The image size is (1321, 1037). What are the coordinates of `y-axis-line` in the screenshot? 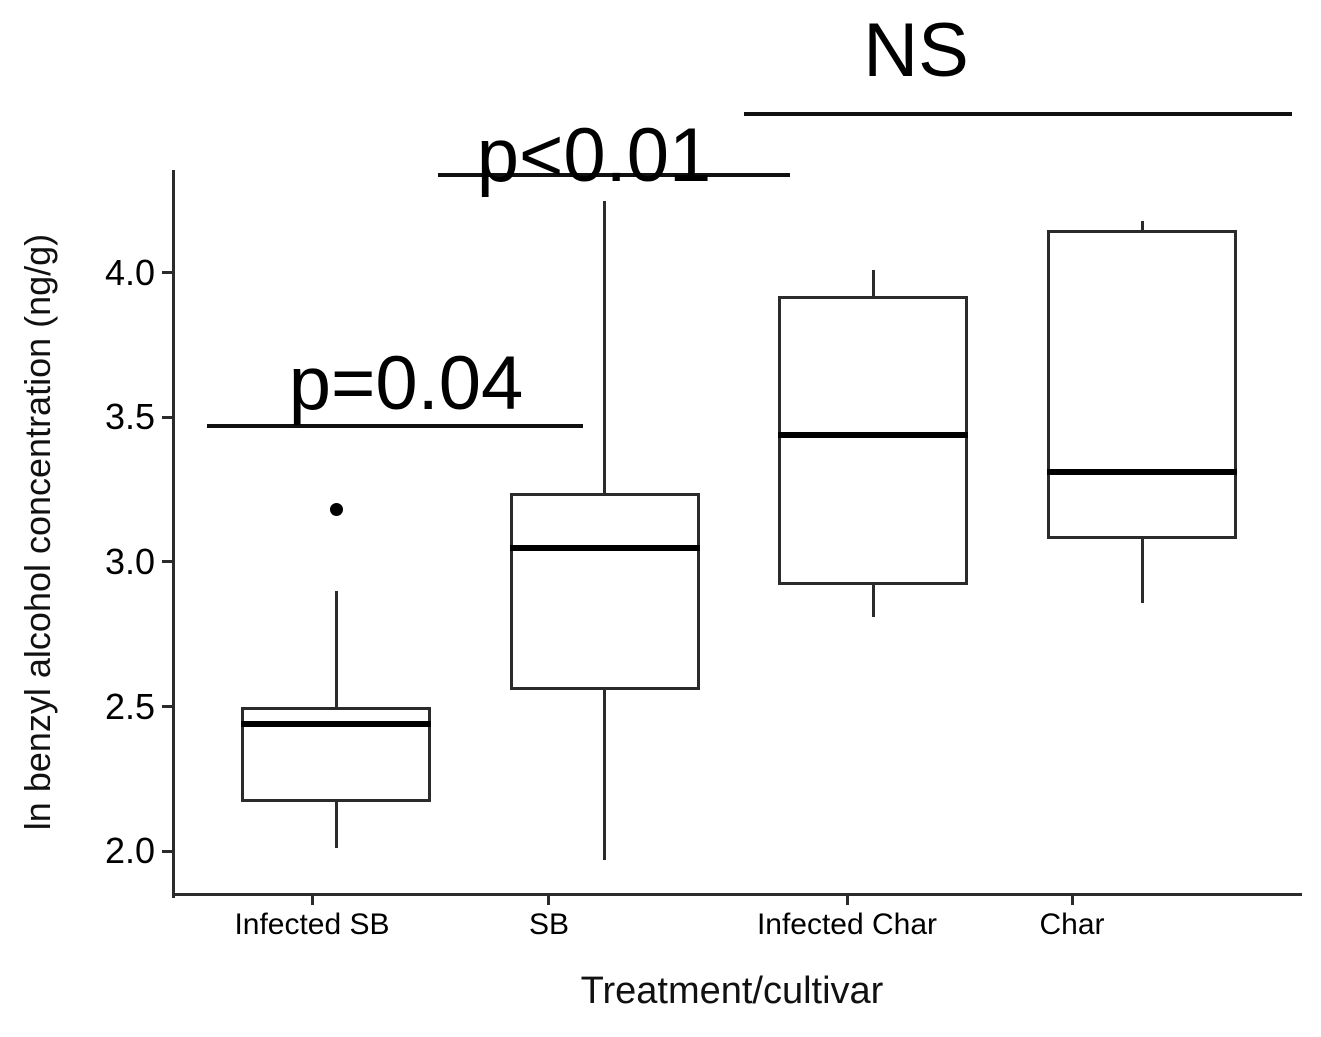 It's located at (173, 534).